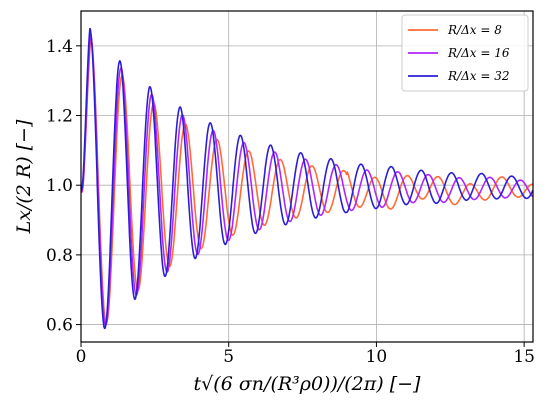  Describe the element at coordinates (478, 76) in the screenshot. I see `legend-entry-label: R/Δx = 32` at that location.